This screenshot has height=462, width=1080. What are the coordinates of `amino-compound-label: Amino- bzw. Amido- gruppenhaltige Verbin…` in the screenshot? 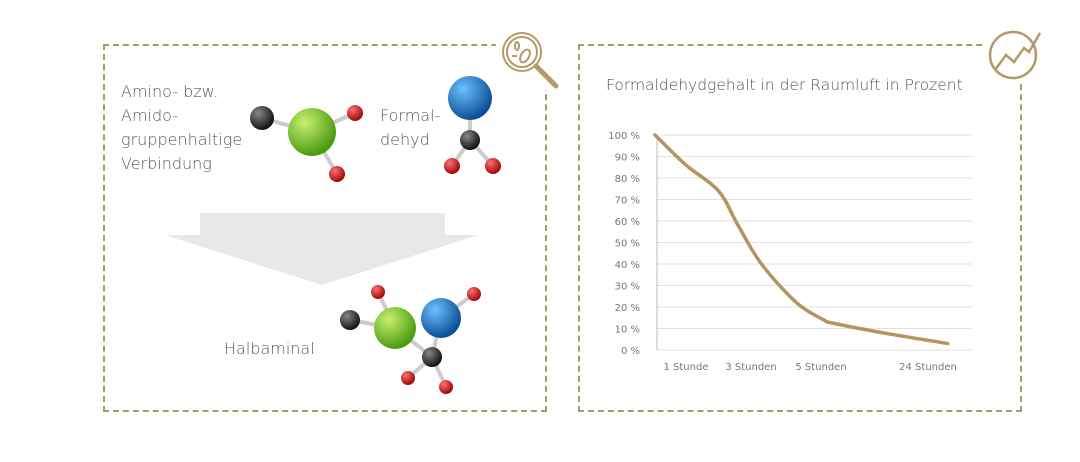 It's located at (181, 128).